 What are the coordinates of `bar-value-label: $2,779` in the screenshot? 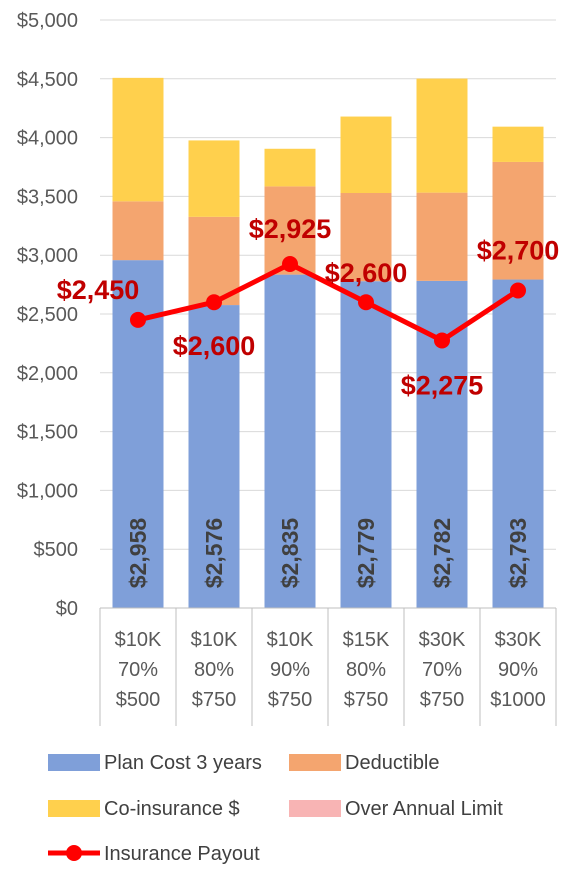 It's located at (366, 553).